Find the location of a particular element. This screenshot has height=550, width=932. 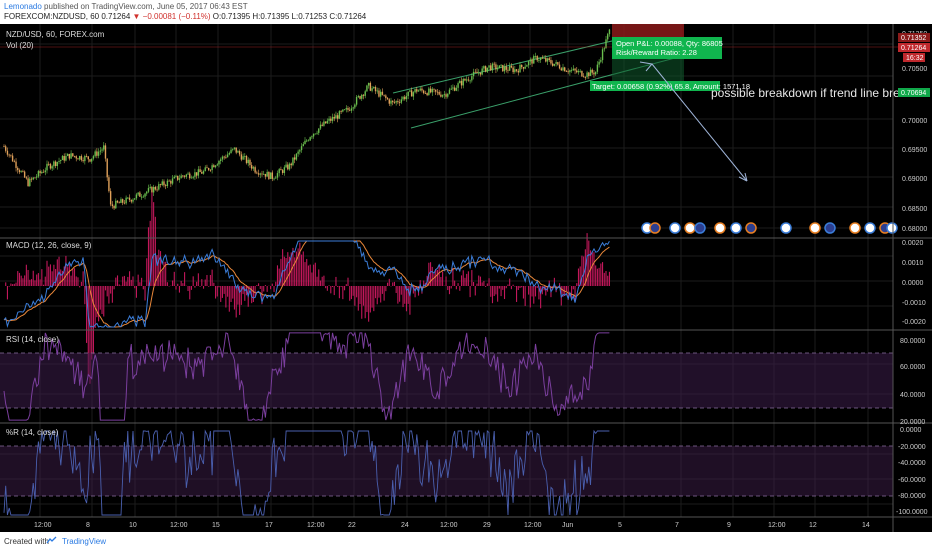

target-label-box is located at coordinates (655, 86).